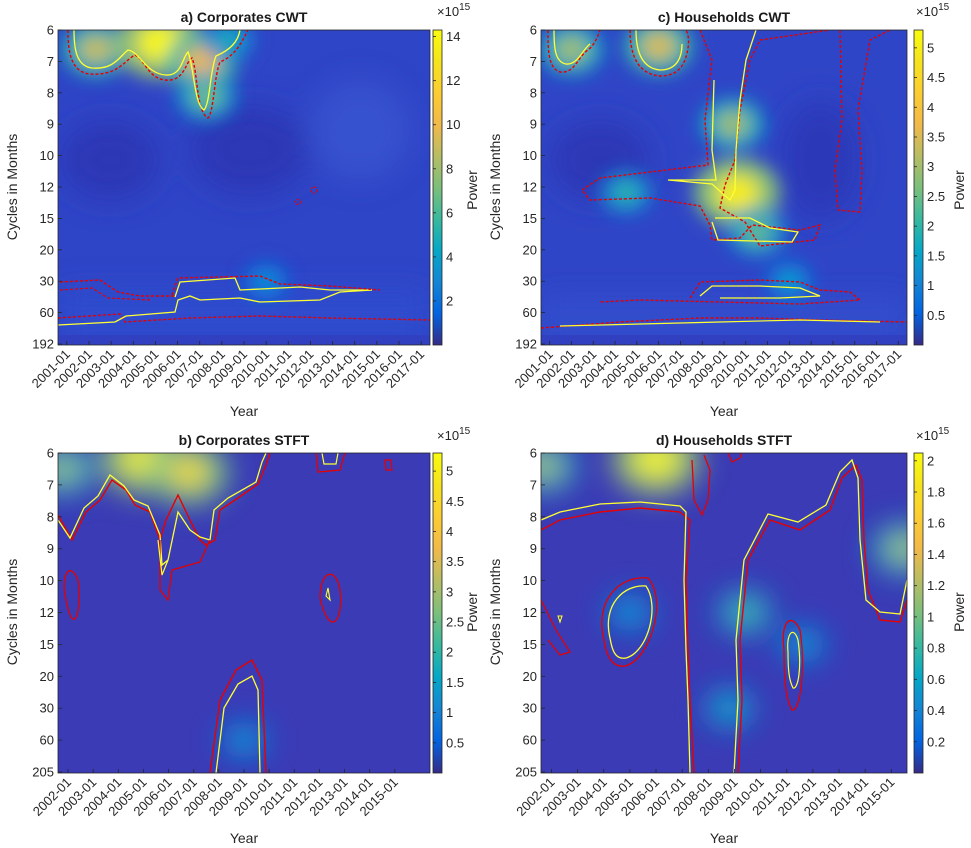 The image size is (971, 848). What do you see at coordinates (12, 612) in the screenshot?
I see `panel-b-ylabel: Cycles in Months` at bounding box center [12, 612].